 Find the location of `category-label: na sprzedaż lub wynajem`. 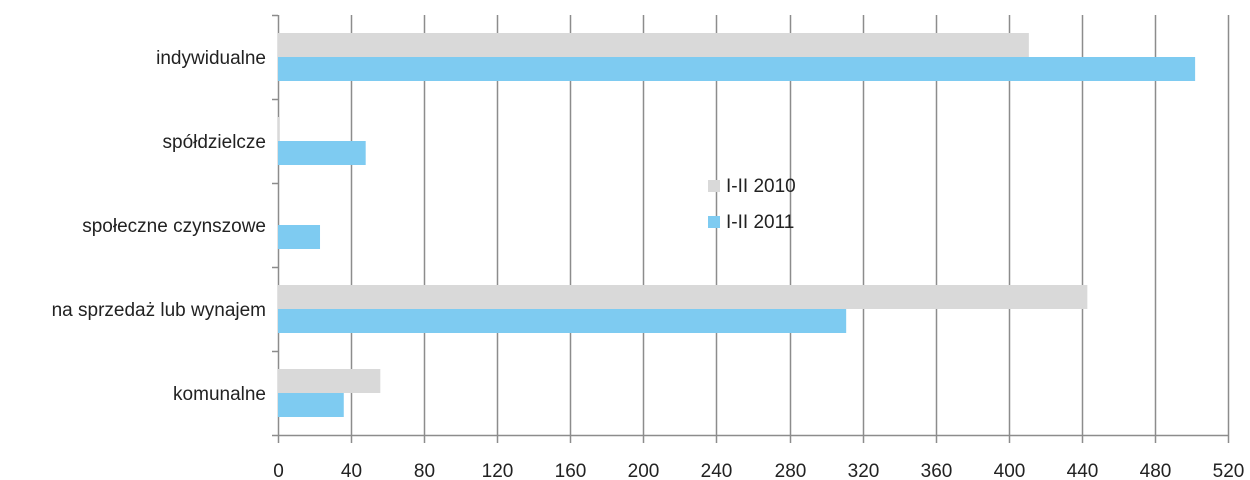

category-label: na sprzedaż lub wynajem is located at coordinates (159, 310).